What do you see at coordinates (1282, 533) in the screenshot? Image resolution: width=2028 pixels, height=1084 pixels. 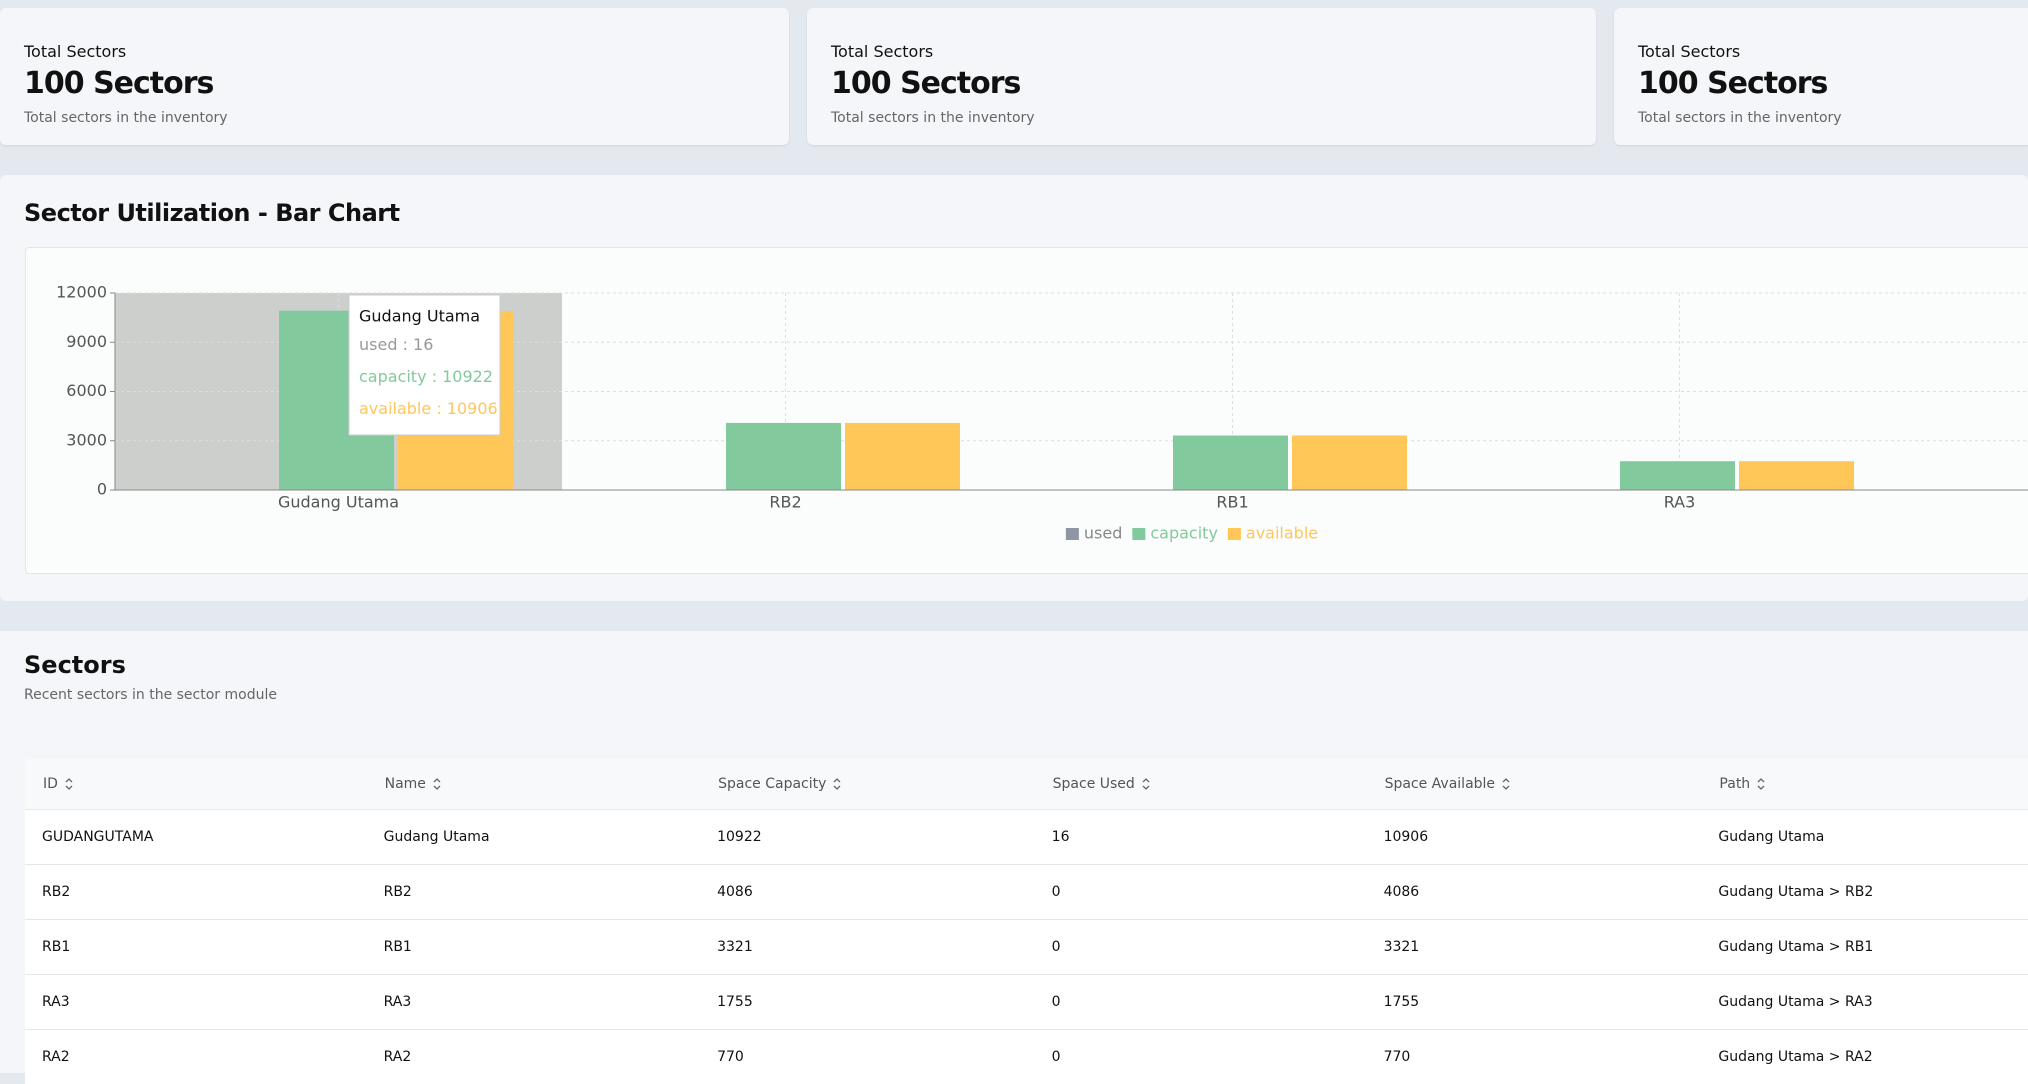 I see `legend-label: available` at bounding box center [1282, 533].